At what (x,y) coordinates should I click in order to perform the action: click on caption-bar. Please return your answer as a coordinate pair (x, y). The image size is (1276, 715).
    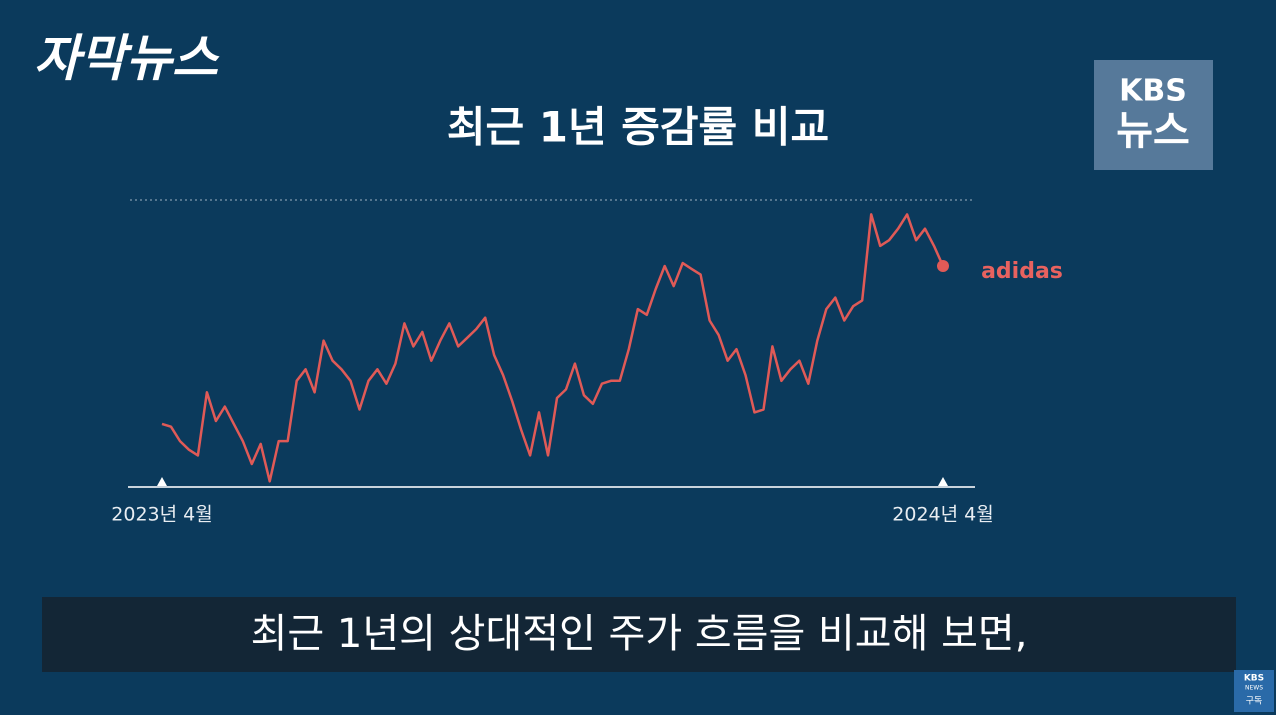
    Looking at the image, I should click on (639, 634).